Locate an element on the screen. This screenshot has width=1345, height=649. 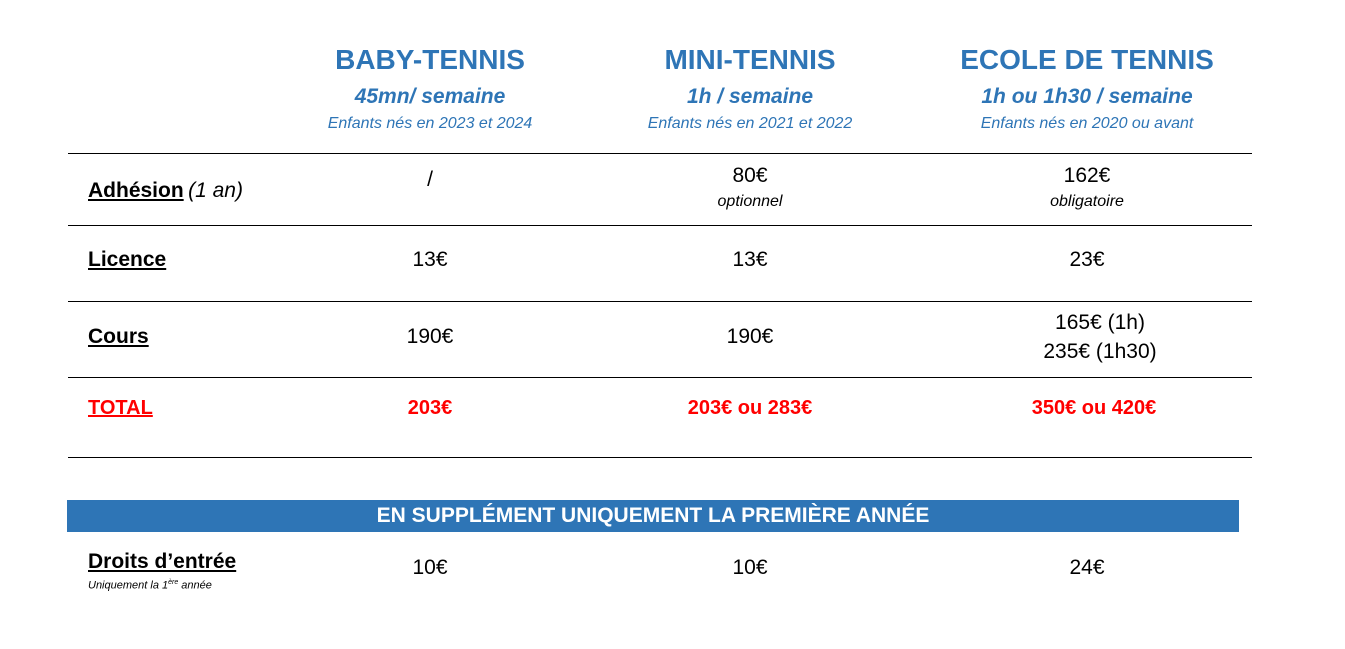
cell: 203€ ou 283€ is located at coordinates (750, 408).